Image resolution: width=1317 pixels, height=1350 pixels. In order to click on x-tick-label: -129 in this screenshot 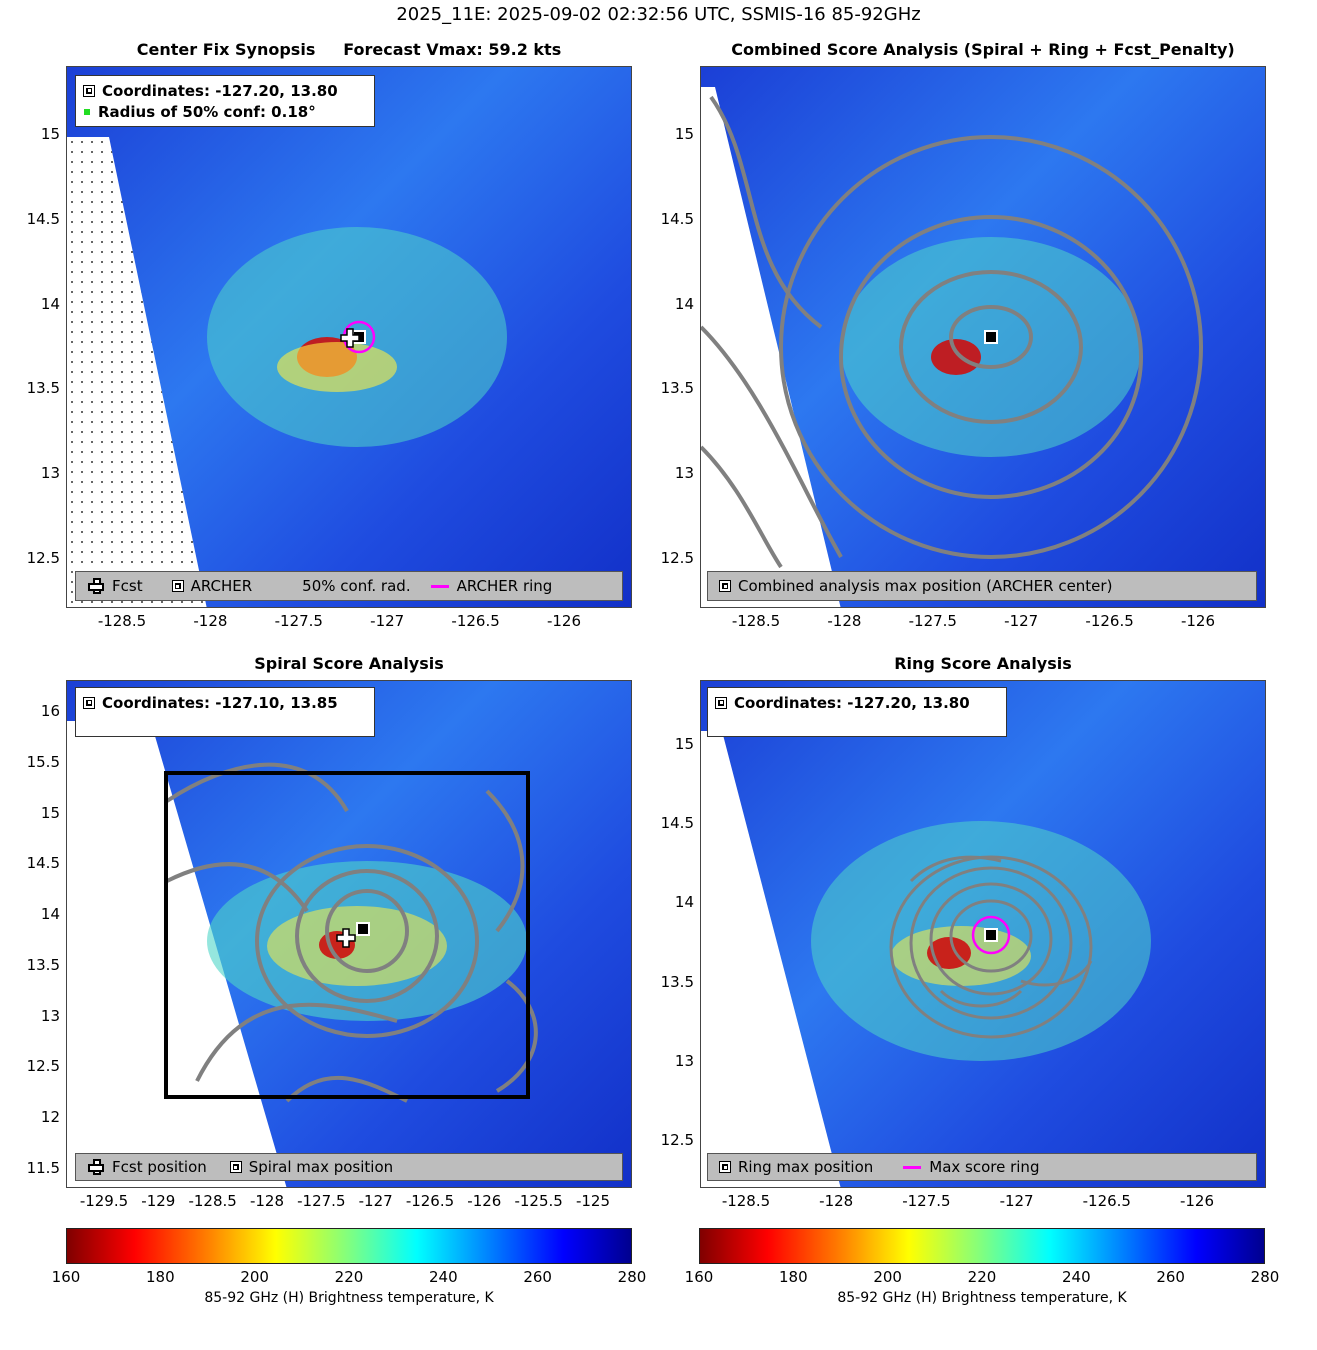, I will do `click(158, 1201)`.